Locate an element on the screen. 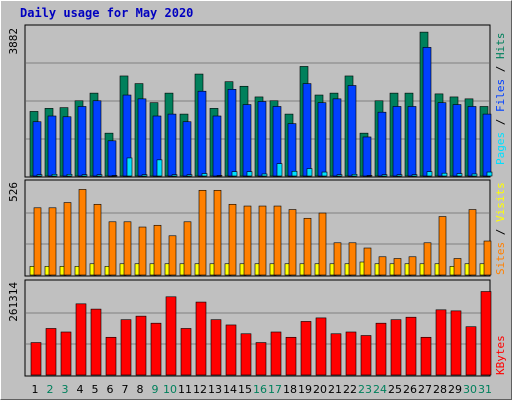  x-tick-label: 10 is located at coordinates (170, 389).